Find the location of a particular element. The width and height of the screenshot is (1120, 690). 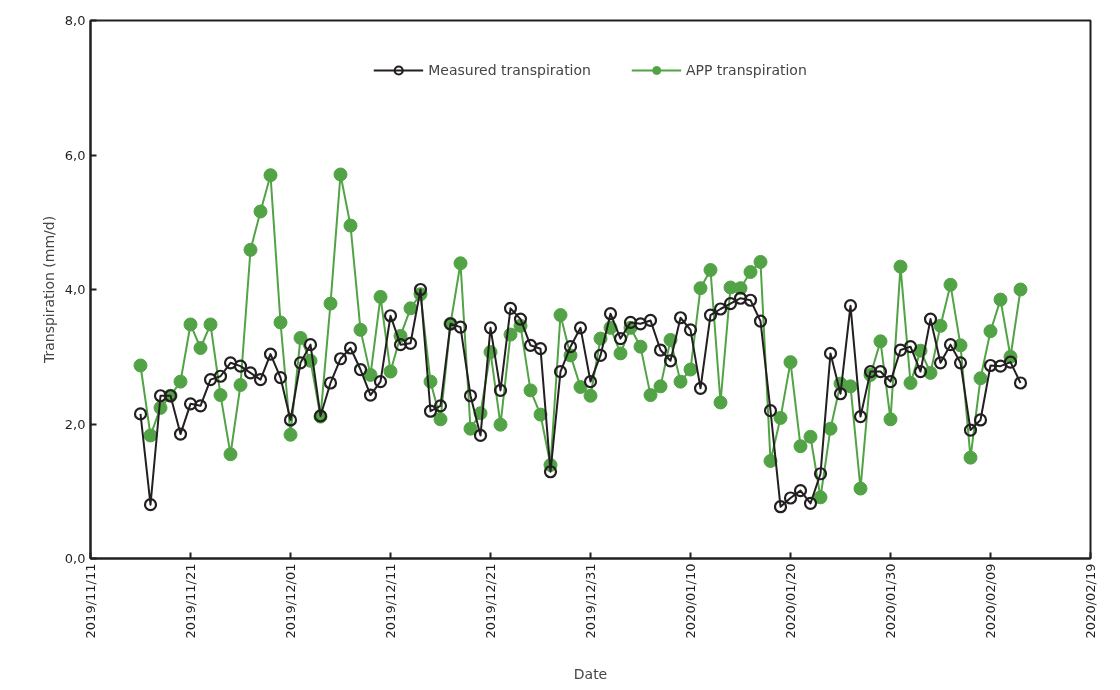

x-tick-label: 2019/12/21 is located at coordinates (490, 601).